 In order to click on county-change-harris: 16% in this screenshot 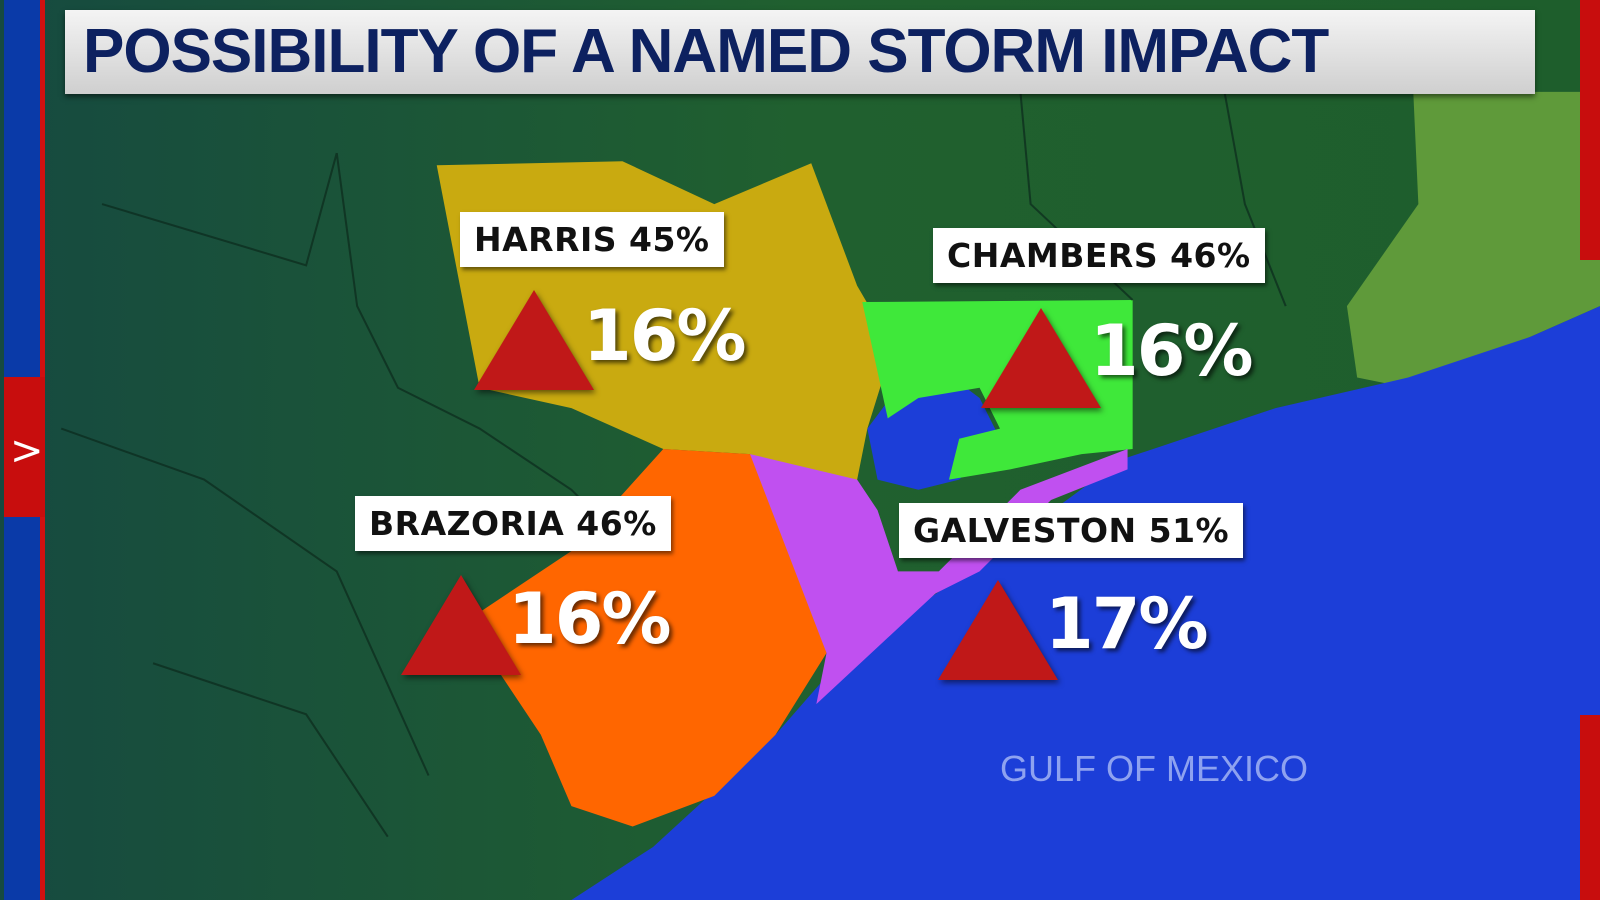, I will do `click(665, 336)`.